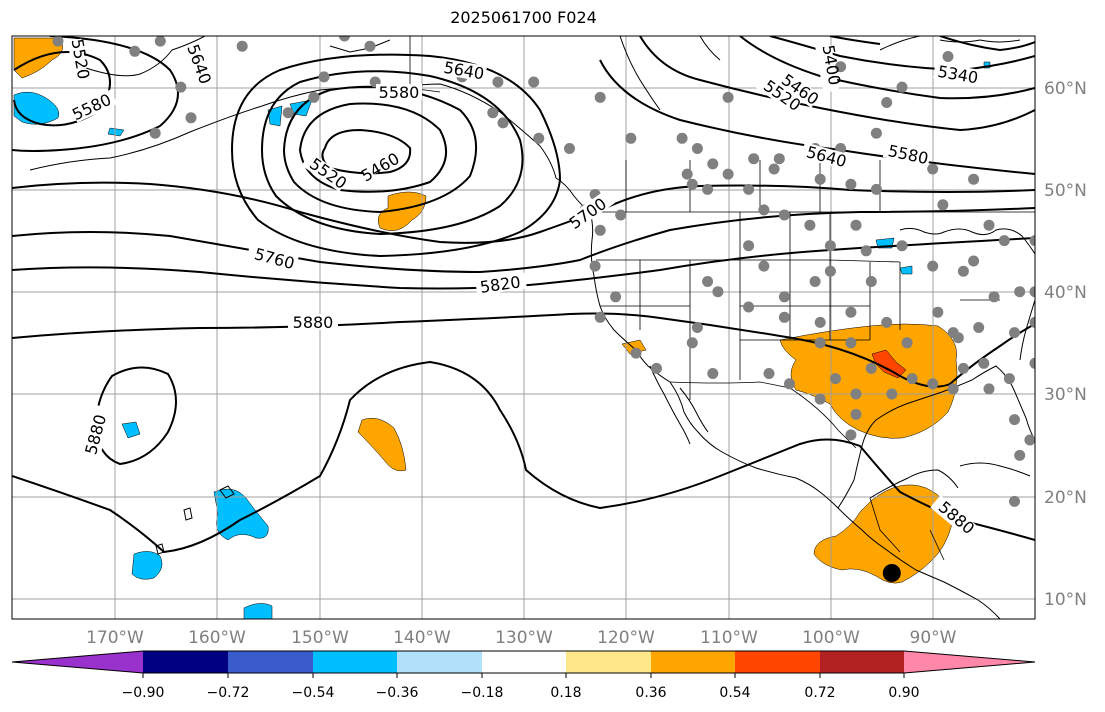 This screenshot has width=1105, height=712. What do you see at coordinates (626, 638) in the screenshot?
I see `lon-tick-label: 120°W` at bounding box center [626, 638].